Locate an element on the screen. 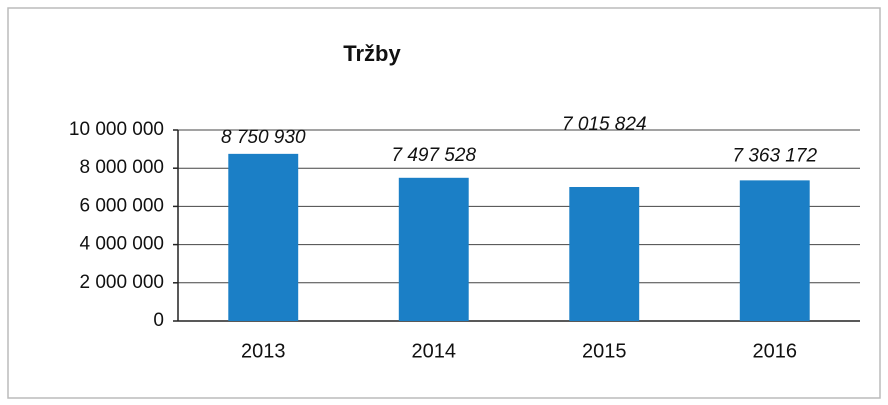 The width and height of the screenshot is (888, 405). y-tick-label: 10 000 000 is located at coordinates (116, 129).